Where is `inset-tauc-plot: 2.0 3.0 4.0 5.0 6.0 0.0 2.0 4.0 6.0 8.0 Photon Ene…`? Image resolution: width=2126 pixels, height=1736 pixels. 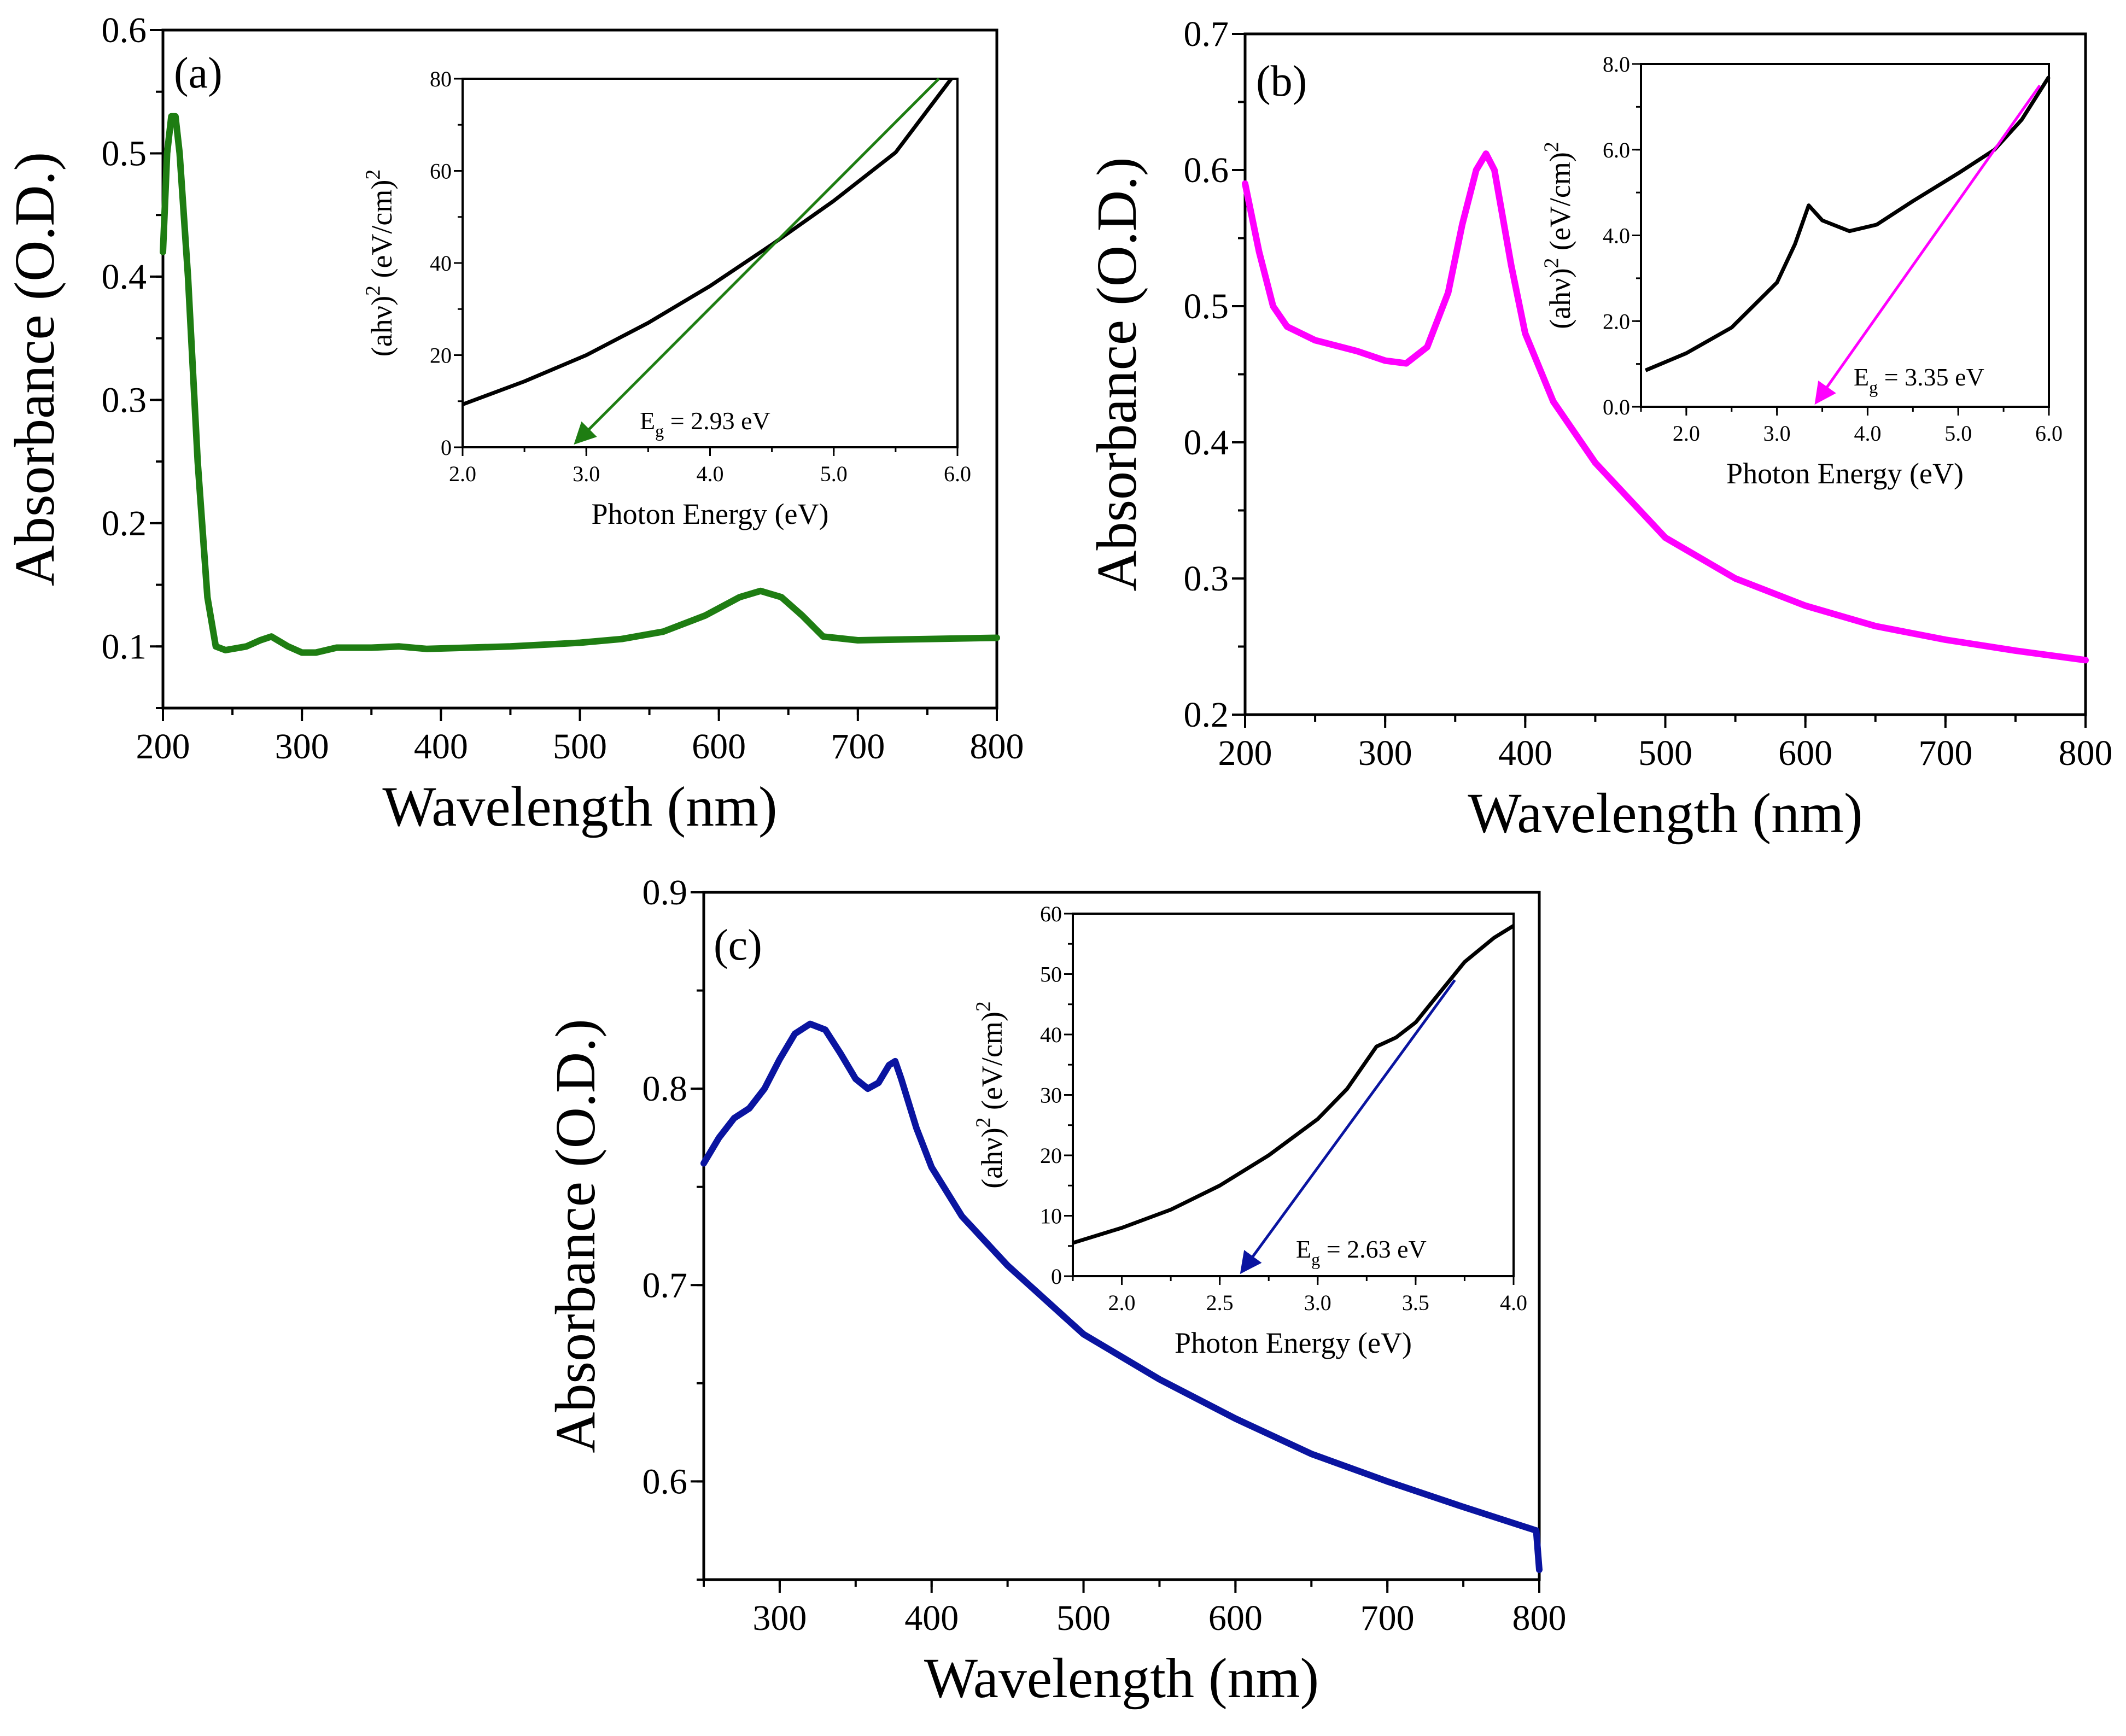
inset-tauc-plot: 2.0 3.0 4.0 5.0 6.0 0.0 2.0 4.0 6.0 8.0 Photon Ene… is located at coordinates (1801, 271).